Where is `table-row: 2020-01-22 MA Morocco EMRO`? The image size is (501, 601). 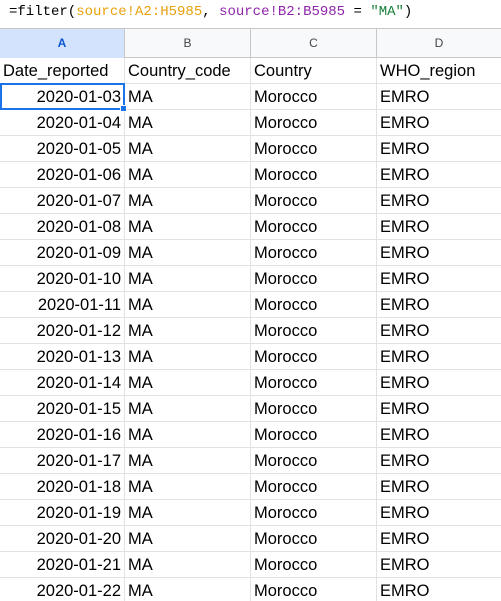
table-row: 2020-01-22 MA Morocco EMRO is located at coordinates (250, 589).